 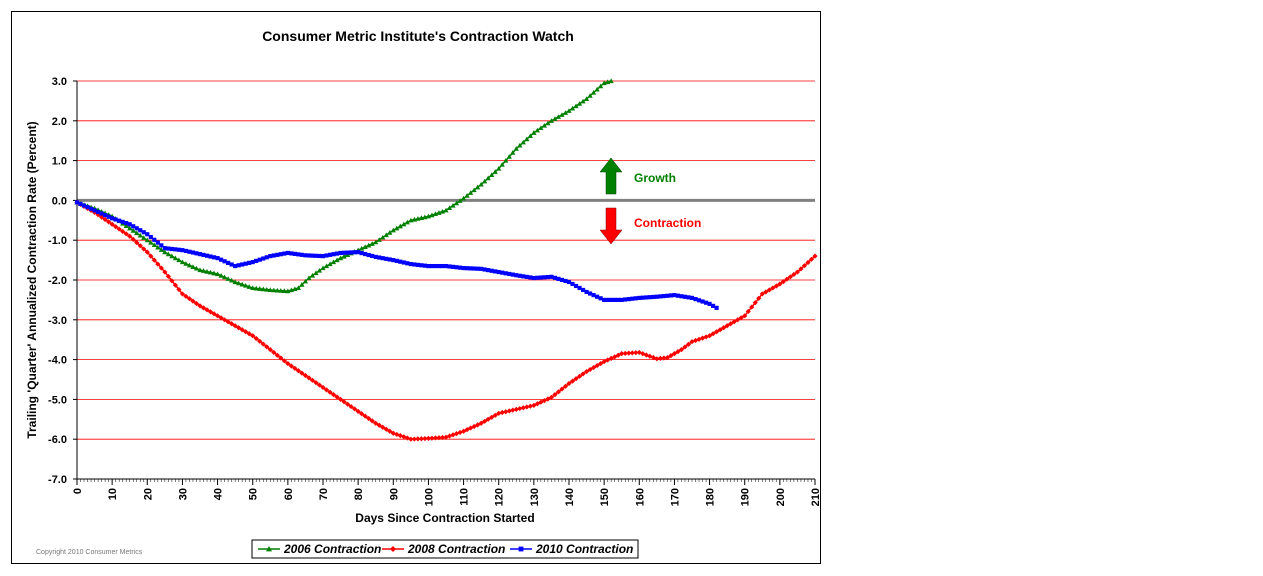 What do you see at coordinates (637, 176) in the screenshot?
I see `growth-annotation: Growth` at bounding box center [637, 176].